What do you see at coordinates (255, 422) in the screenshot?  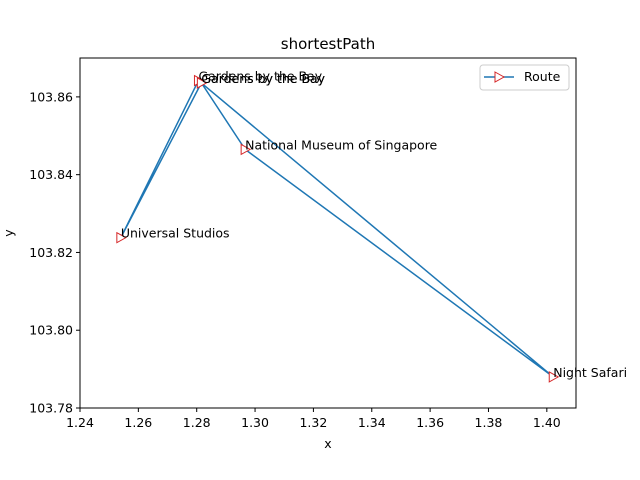 I see `x-tick-label: 1.30` at bounding box center [255, 422].